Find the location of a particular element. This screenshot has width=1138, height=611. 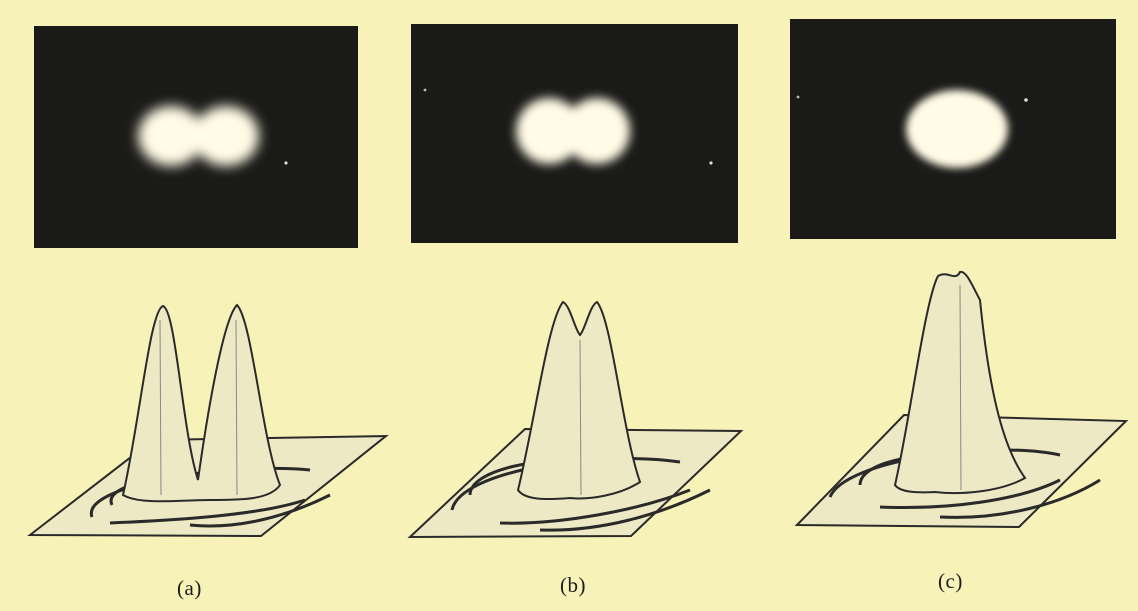

spot-pair-separated is located at coordinates (213, 136).